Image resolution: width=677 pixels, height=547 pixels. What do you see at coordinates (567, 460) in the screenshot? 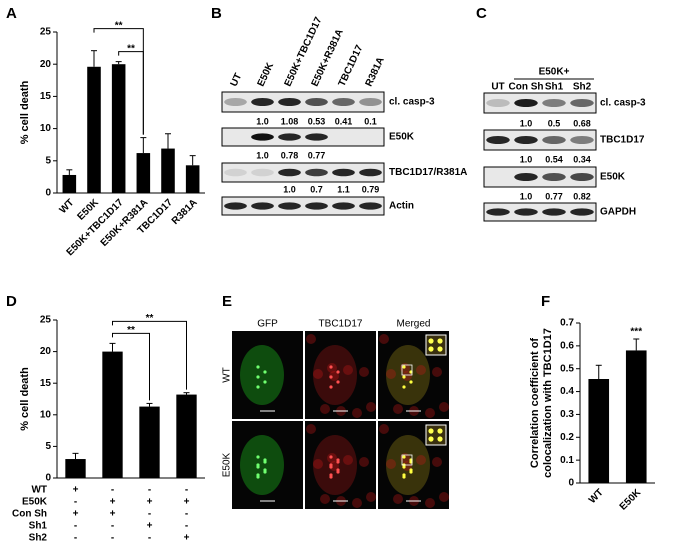
I see `y-tick-label: 0.1` at bounding box center [567, 460].